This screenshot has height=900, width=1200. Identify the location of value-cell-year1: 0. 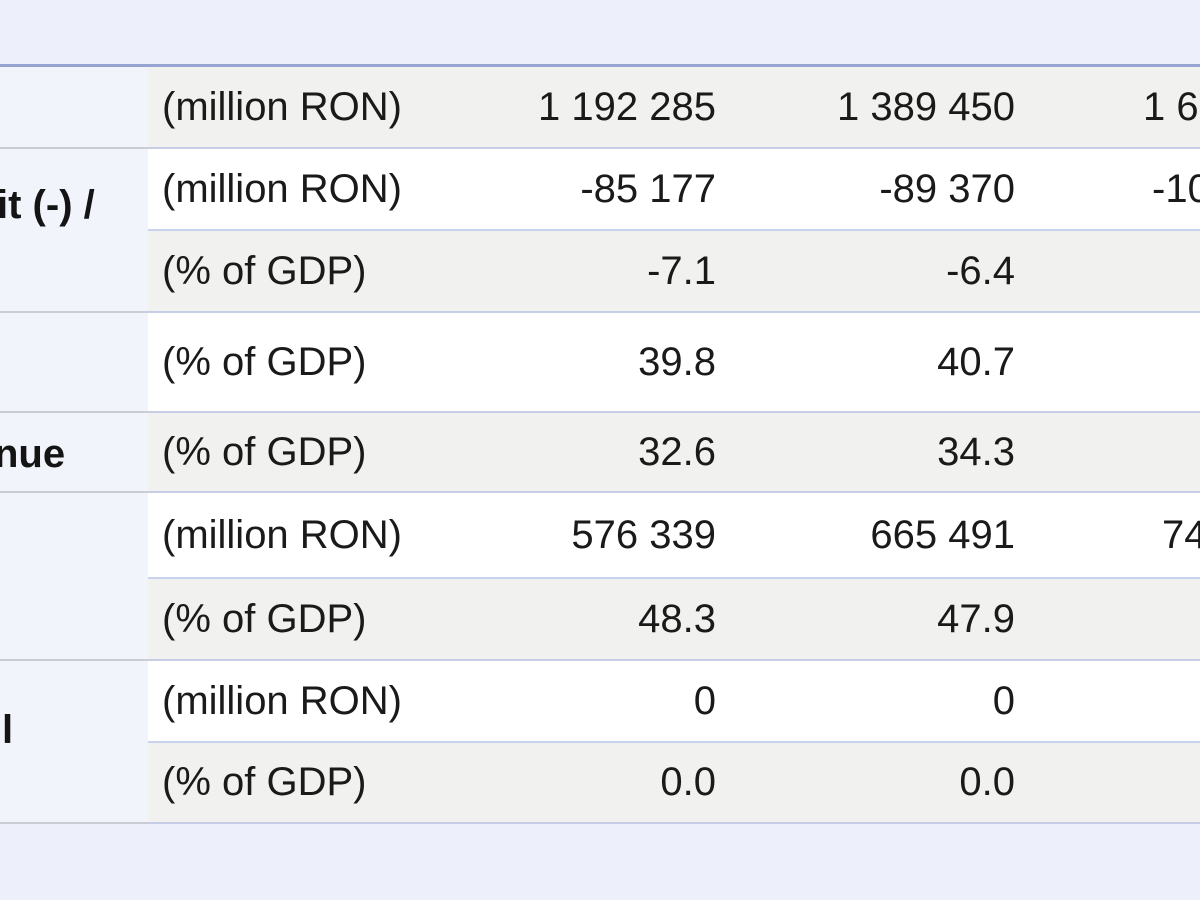
(582, 701).